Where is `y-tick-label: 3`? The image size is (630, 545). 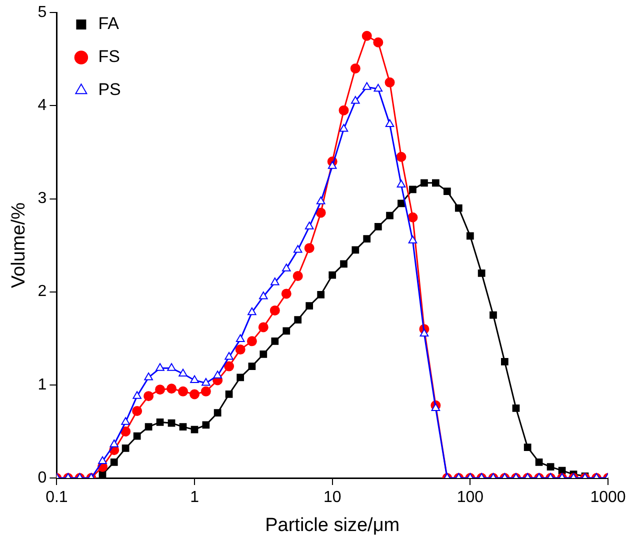
y-tick-label: 3 is located at coordinates (42, 199).